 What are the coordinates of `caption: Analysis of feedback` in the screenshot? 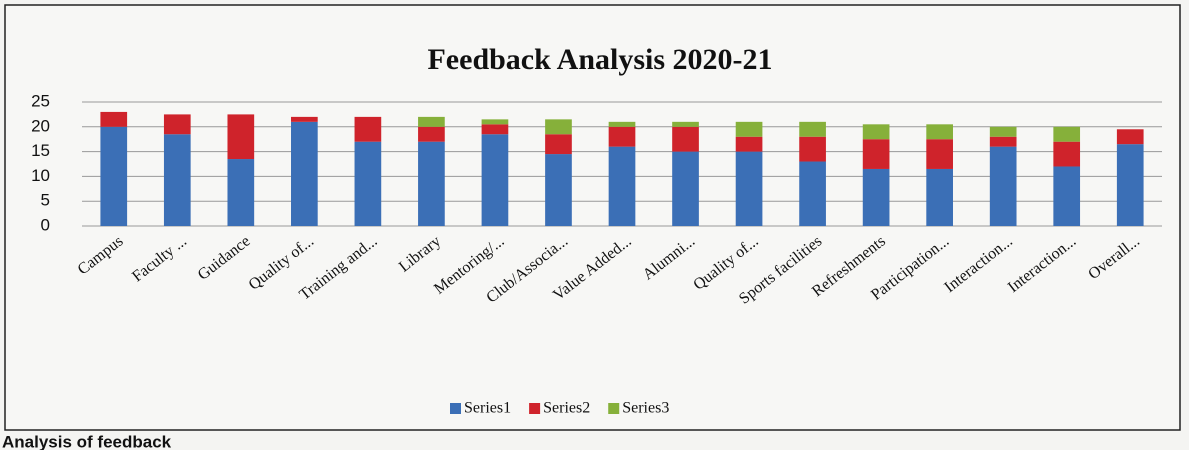 It's located at (87, 441).